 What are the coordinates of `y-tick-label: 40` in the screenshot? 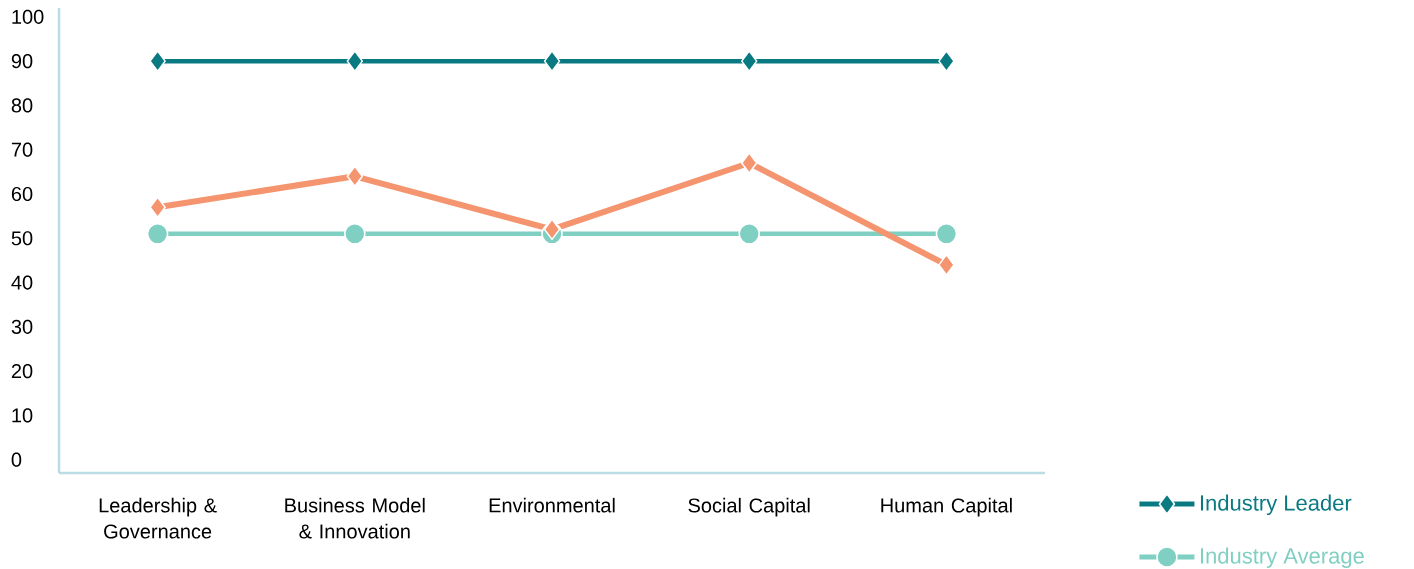 It's located at (22, 282).